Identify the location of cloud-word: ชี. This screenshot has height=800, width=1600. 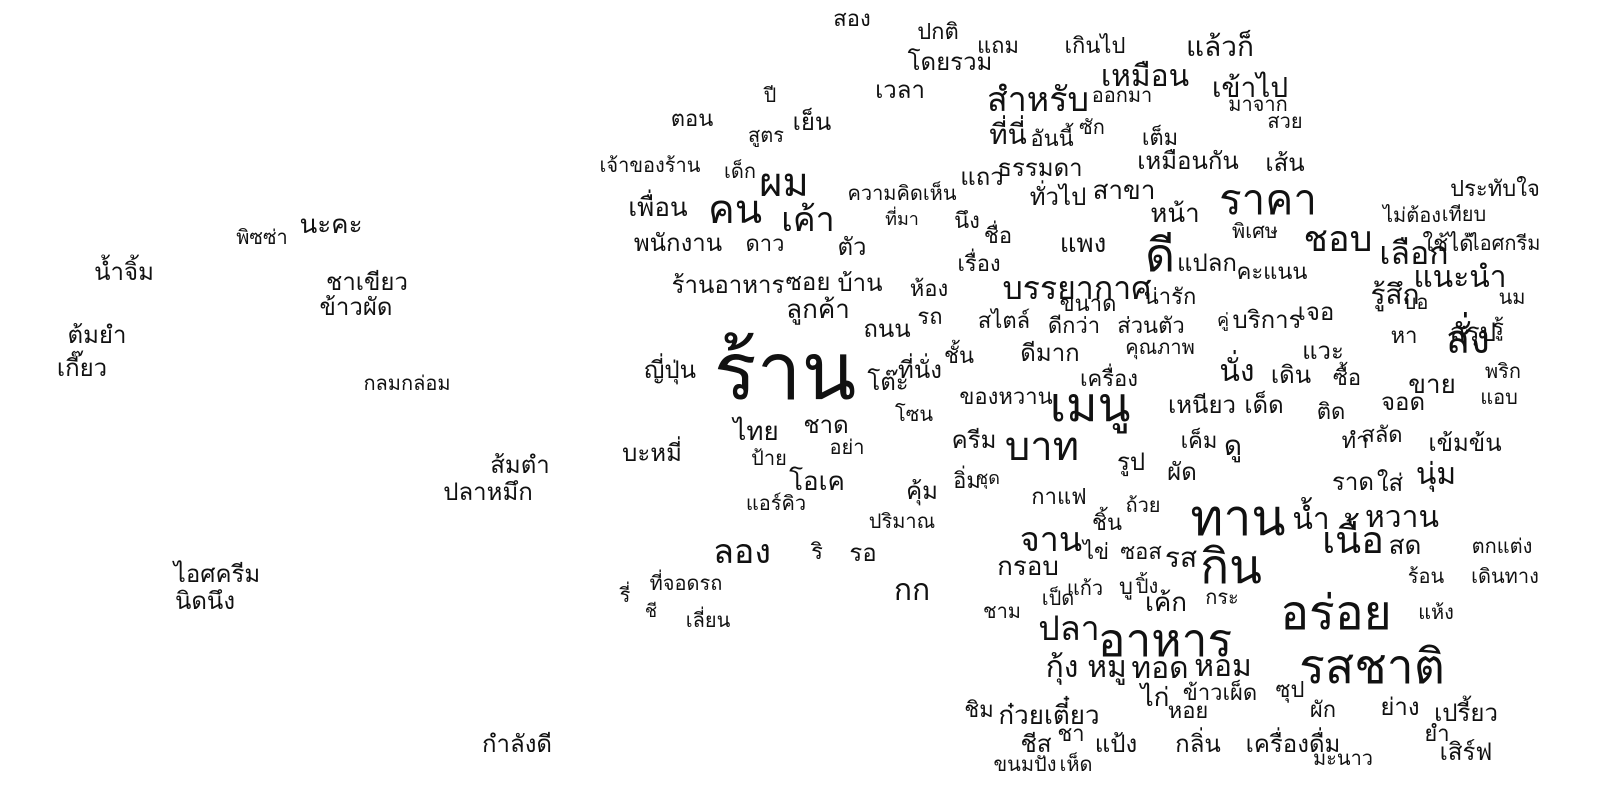
(651, 611).